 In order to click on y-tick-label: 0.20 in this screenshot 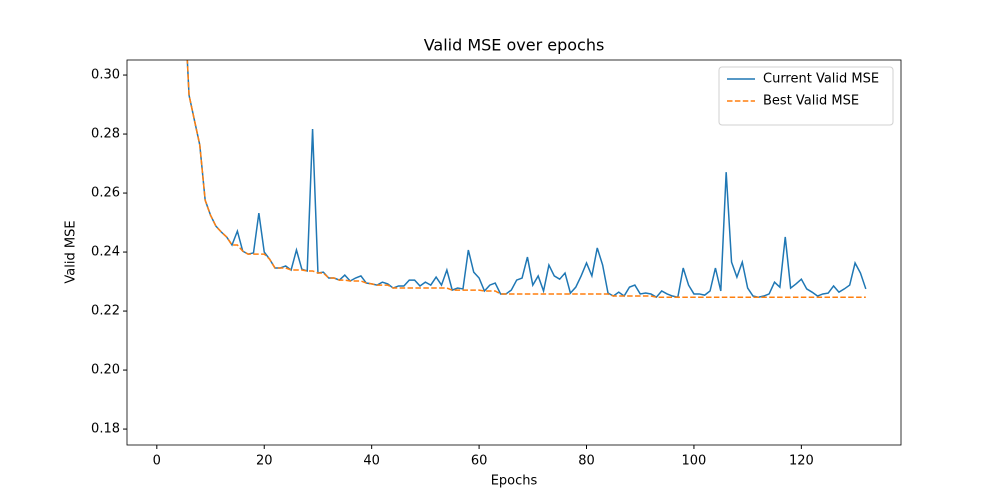, I will do `click(105, 370)`.